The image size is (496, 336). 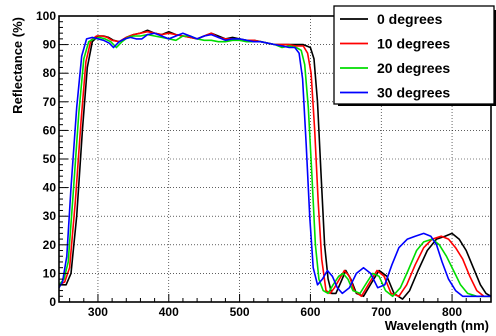 What do you see at coordinates (395, 56) in the screenshot?
I see `legend-items: 0 degrees 10 degrees 20 degrees 30 degrees` at bounding box center [395, 56].